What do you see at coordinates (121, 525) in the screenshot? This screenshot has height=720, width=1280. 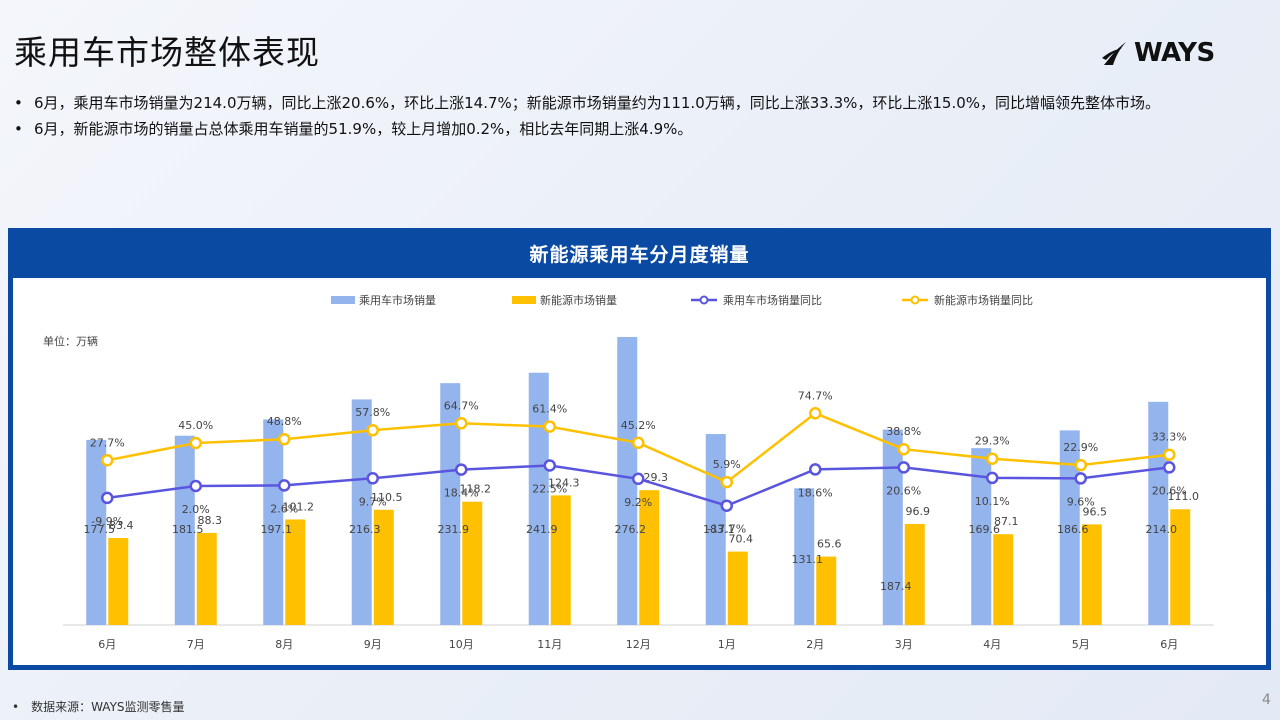 I see `bar-label-nev: 83.4` at bounding box center [121, 525].